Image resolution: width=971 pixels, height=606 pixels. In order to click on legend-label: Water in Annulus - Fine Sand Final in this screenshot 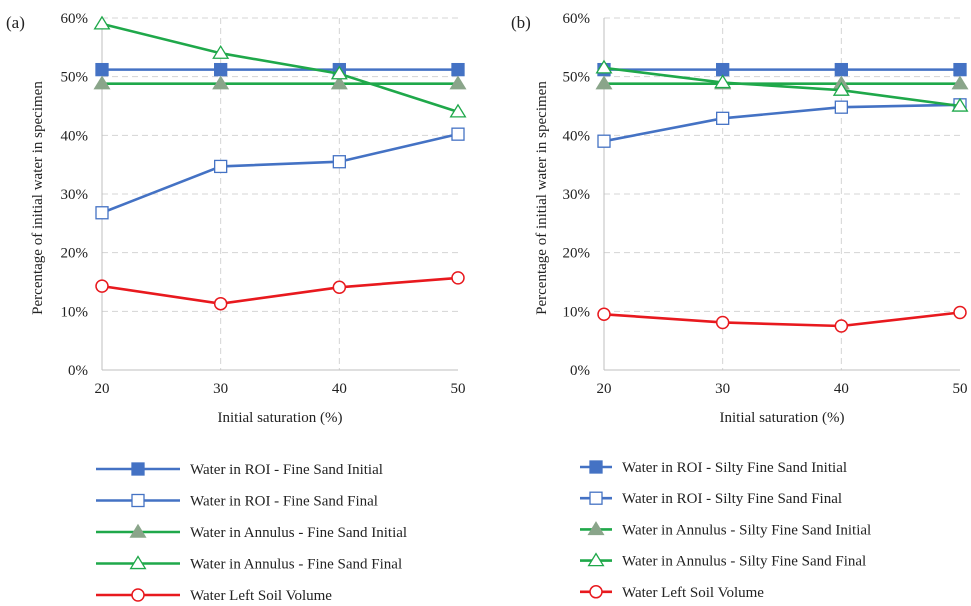, I will do `click(296, 565)`.